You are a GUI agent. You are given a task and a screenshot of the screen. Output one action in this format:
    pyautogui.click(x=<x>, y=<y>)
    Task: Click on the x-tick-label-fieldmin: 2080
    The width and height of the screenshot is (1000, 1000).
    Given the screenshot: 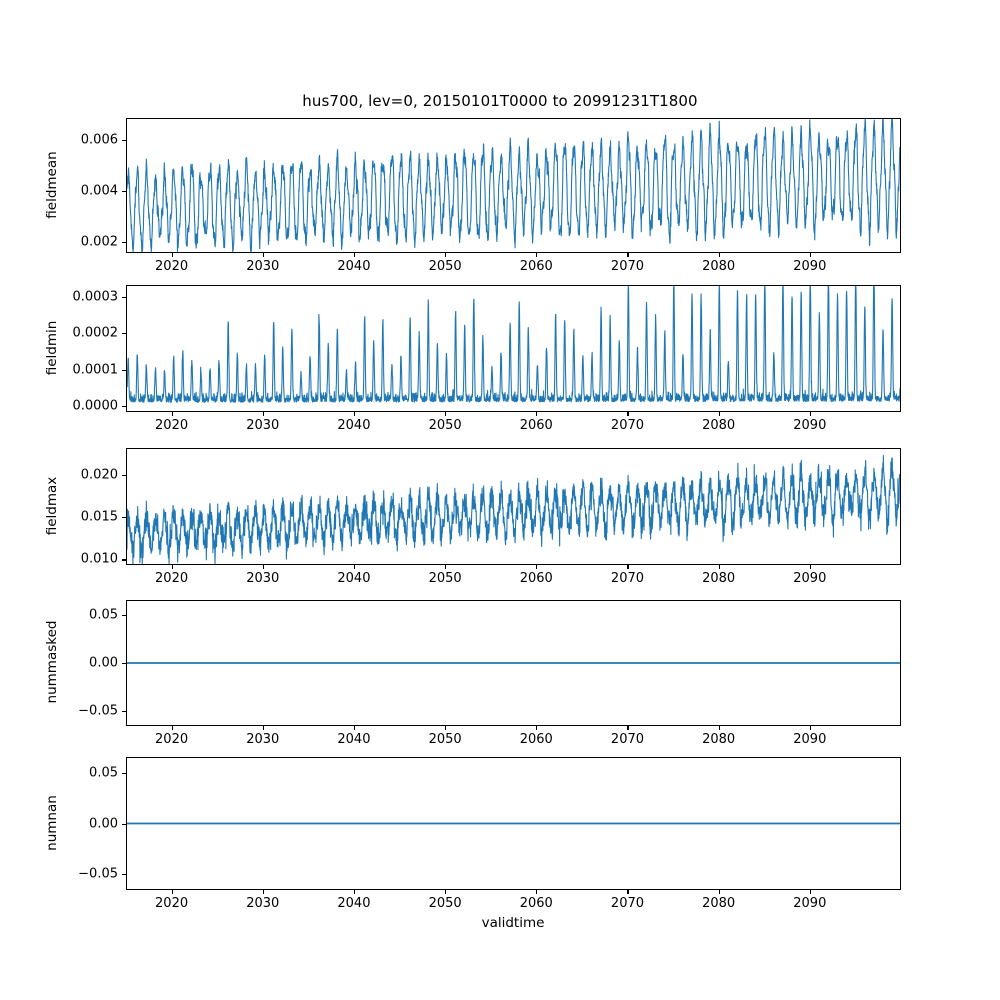 What is the action you would take?
    pyautogui.click(x=719, y=425)
    